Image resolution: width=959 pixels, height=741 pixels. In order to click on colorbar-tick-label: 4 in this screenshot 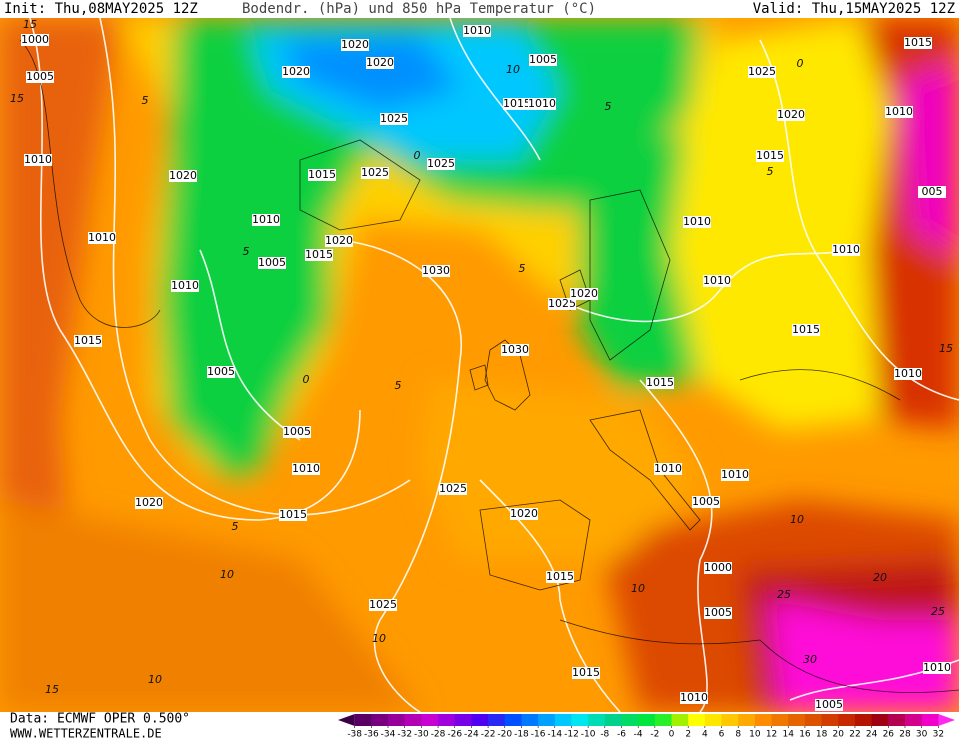, I will do `click(705, 735)`.